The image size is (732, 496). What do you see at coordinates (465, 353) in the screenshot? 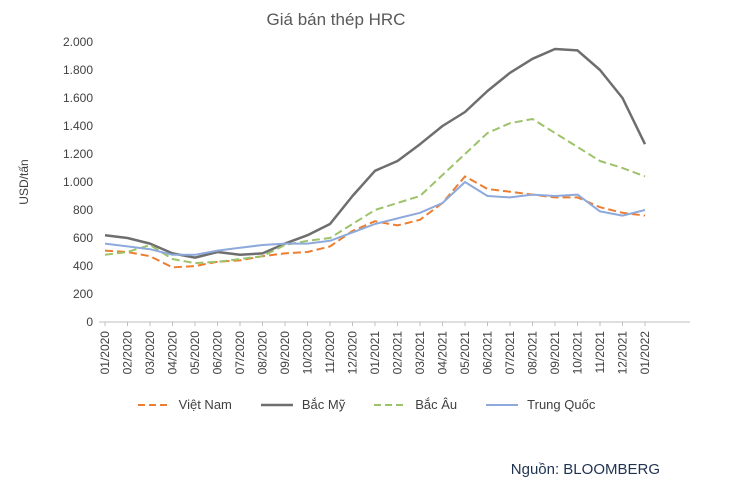
I see `x-tick-label: 05/2021` at bounding box center [465, 353].